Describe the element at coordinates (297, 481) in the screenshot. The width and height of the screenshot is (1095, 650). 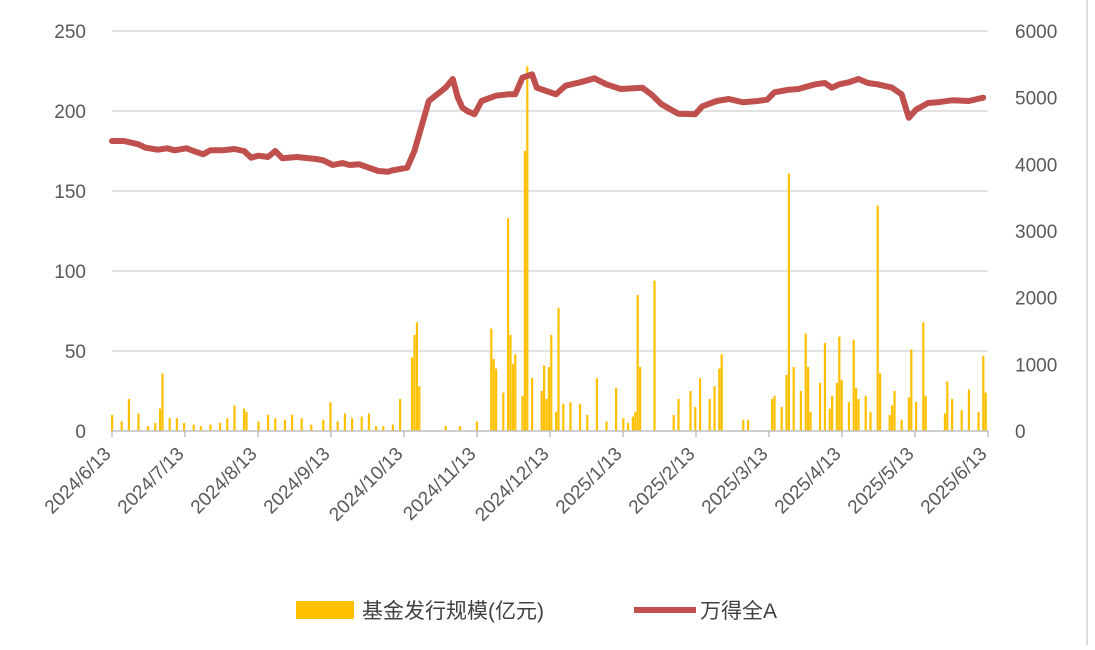
I see `x-tick-label: 2024/9/13` at that location.